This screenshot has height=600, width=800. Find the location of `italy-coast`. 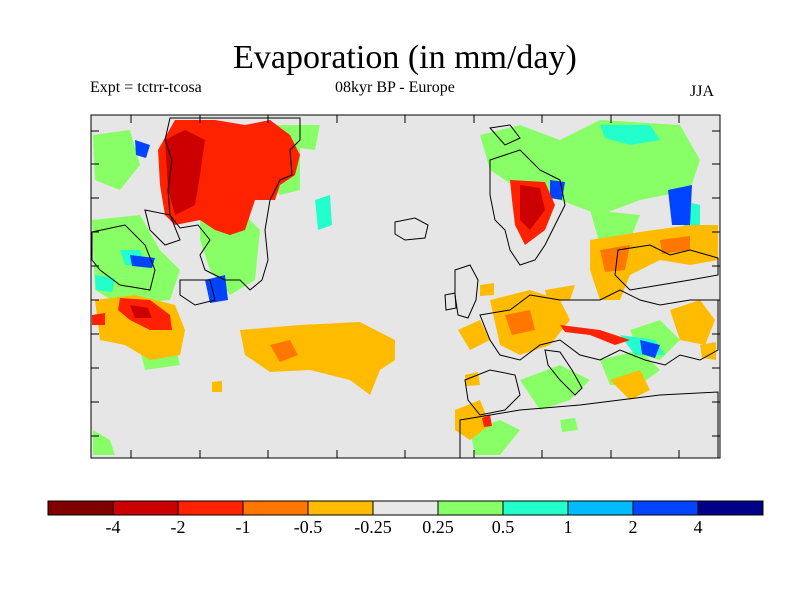

italy-coast is located at coordinates (563, 372).